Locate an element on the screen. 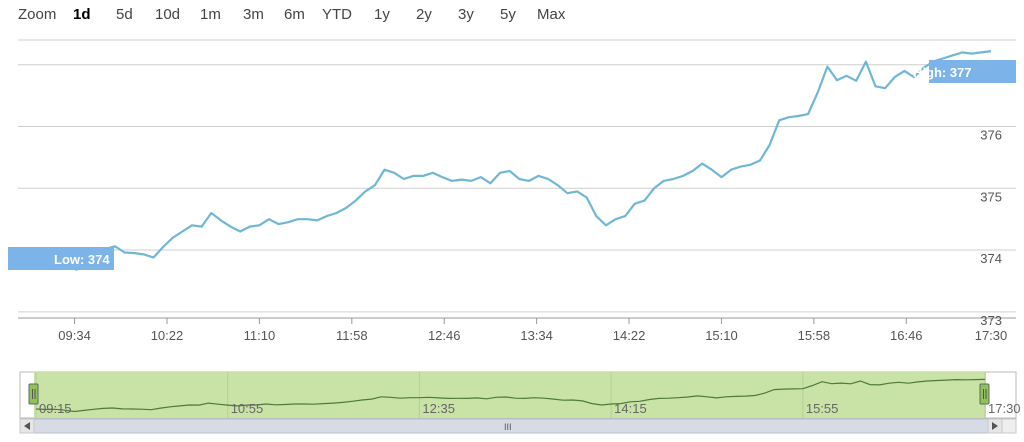 This screenshot has width=1024, height=442. zoom-5d-button: 5d is located at coordinates (124, 14).